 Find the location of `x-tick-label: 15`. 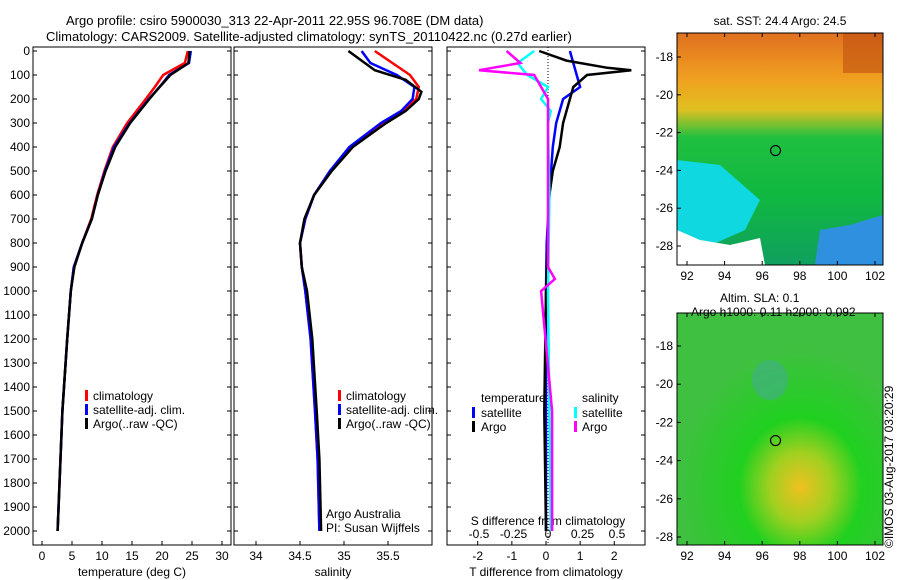

x-tick-label: 15 is located at coordinates (132, 556).